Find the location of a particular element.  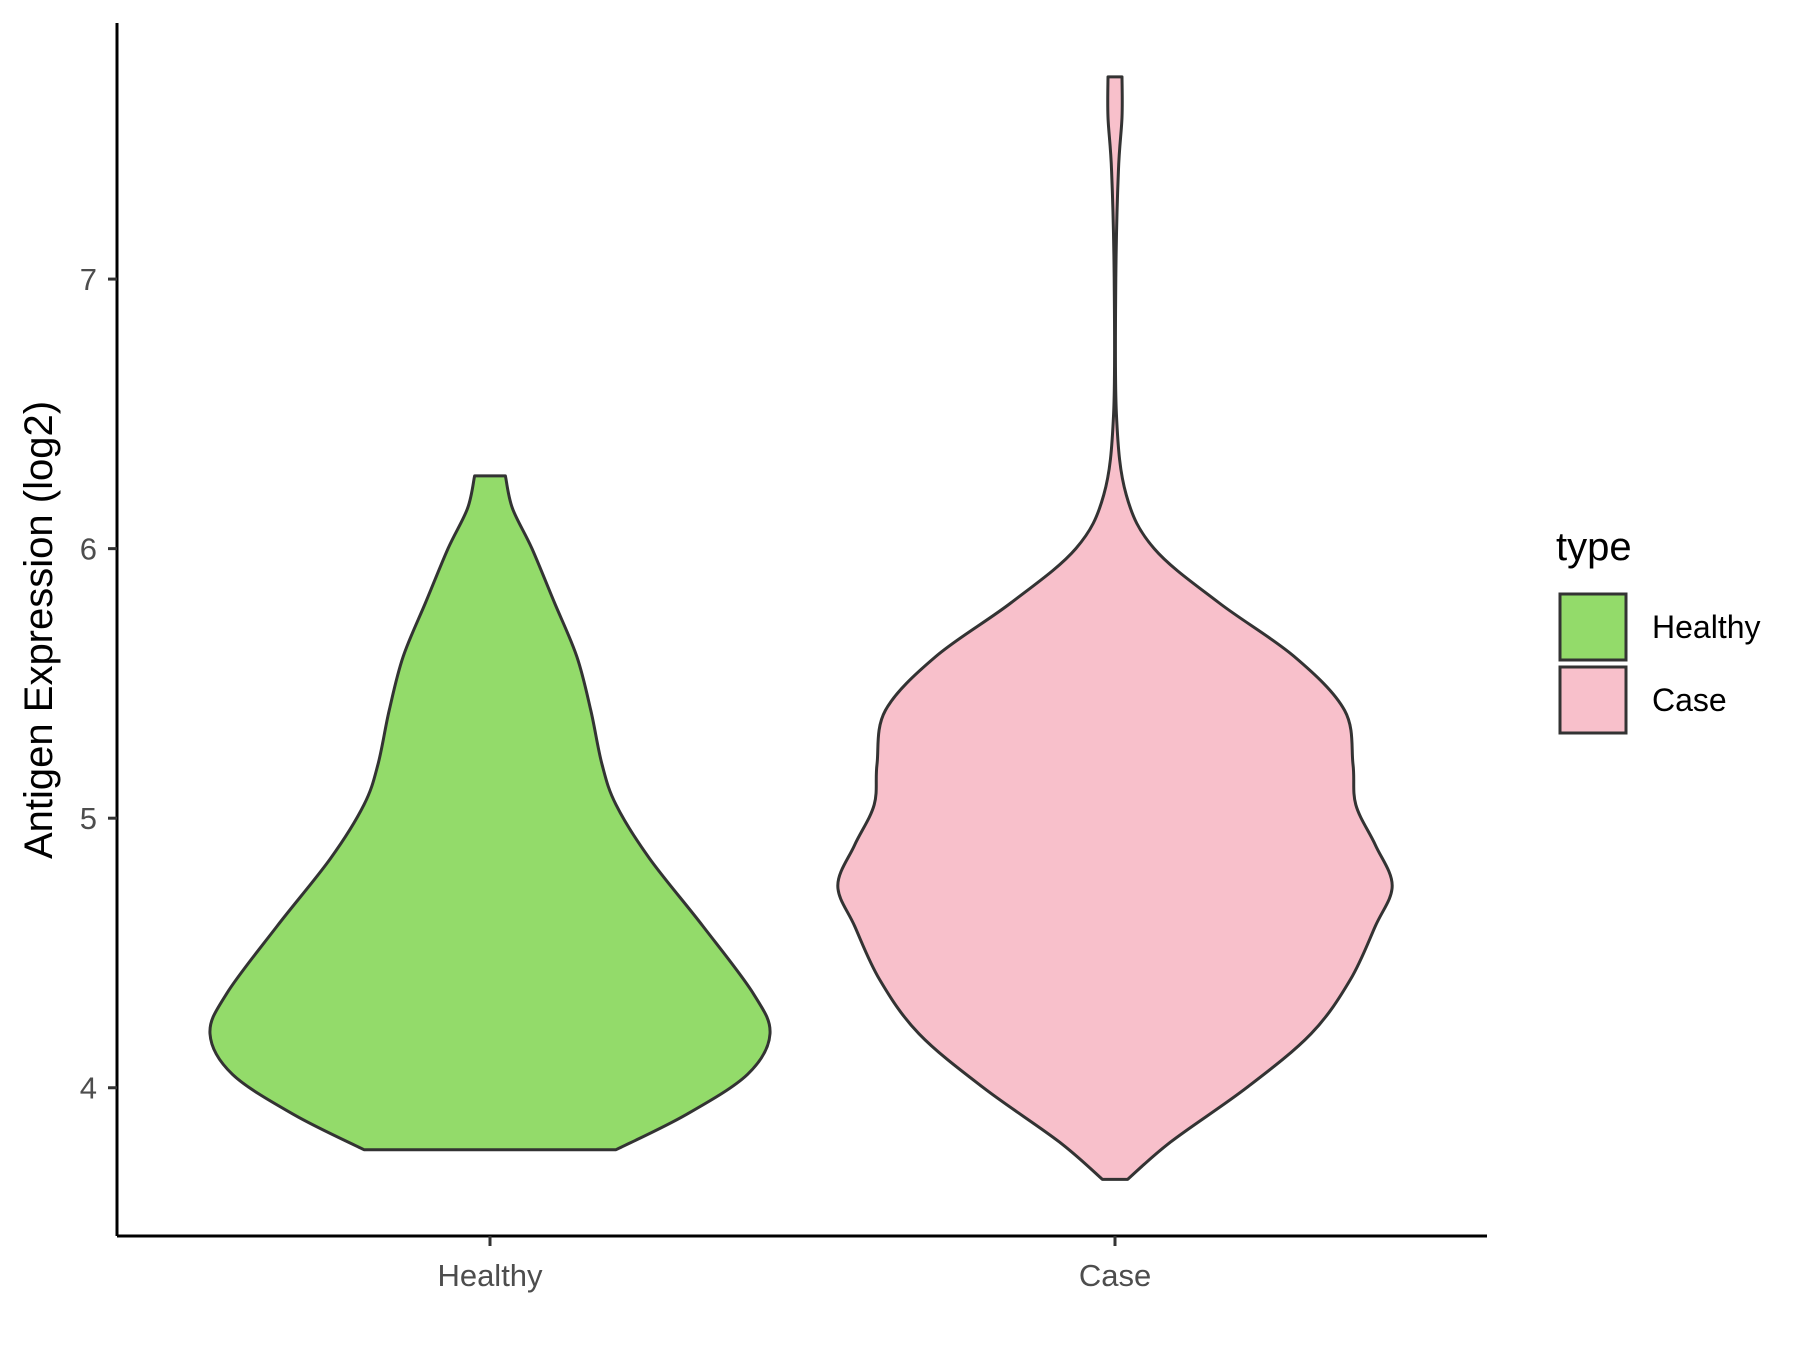

y-tick-label: 4 is located at coordinates (88, 1088).